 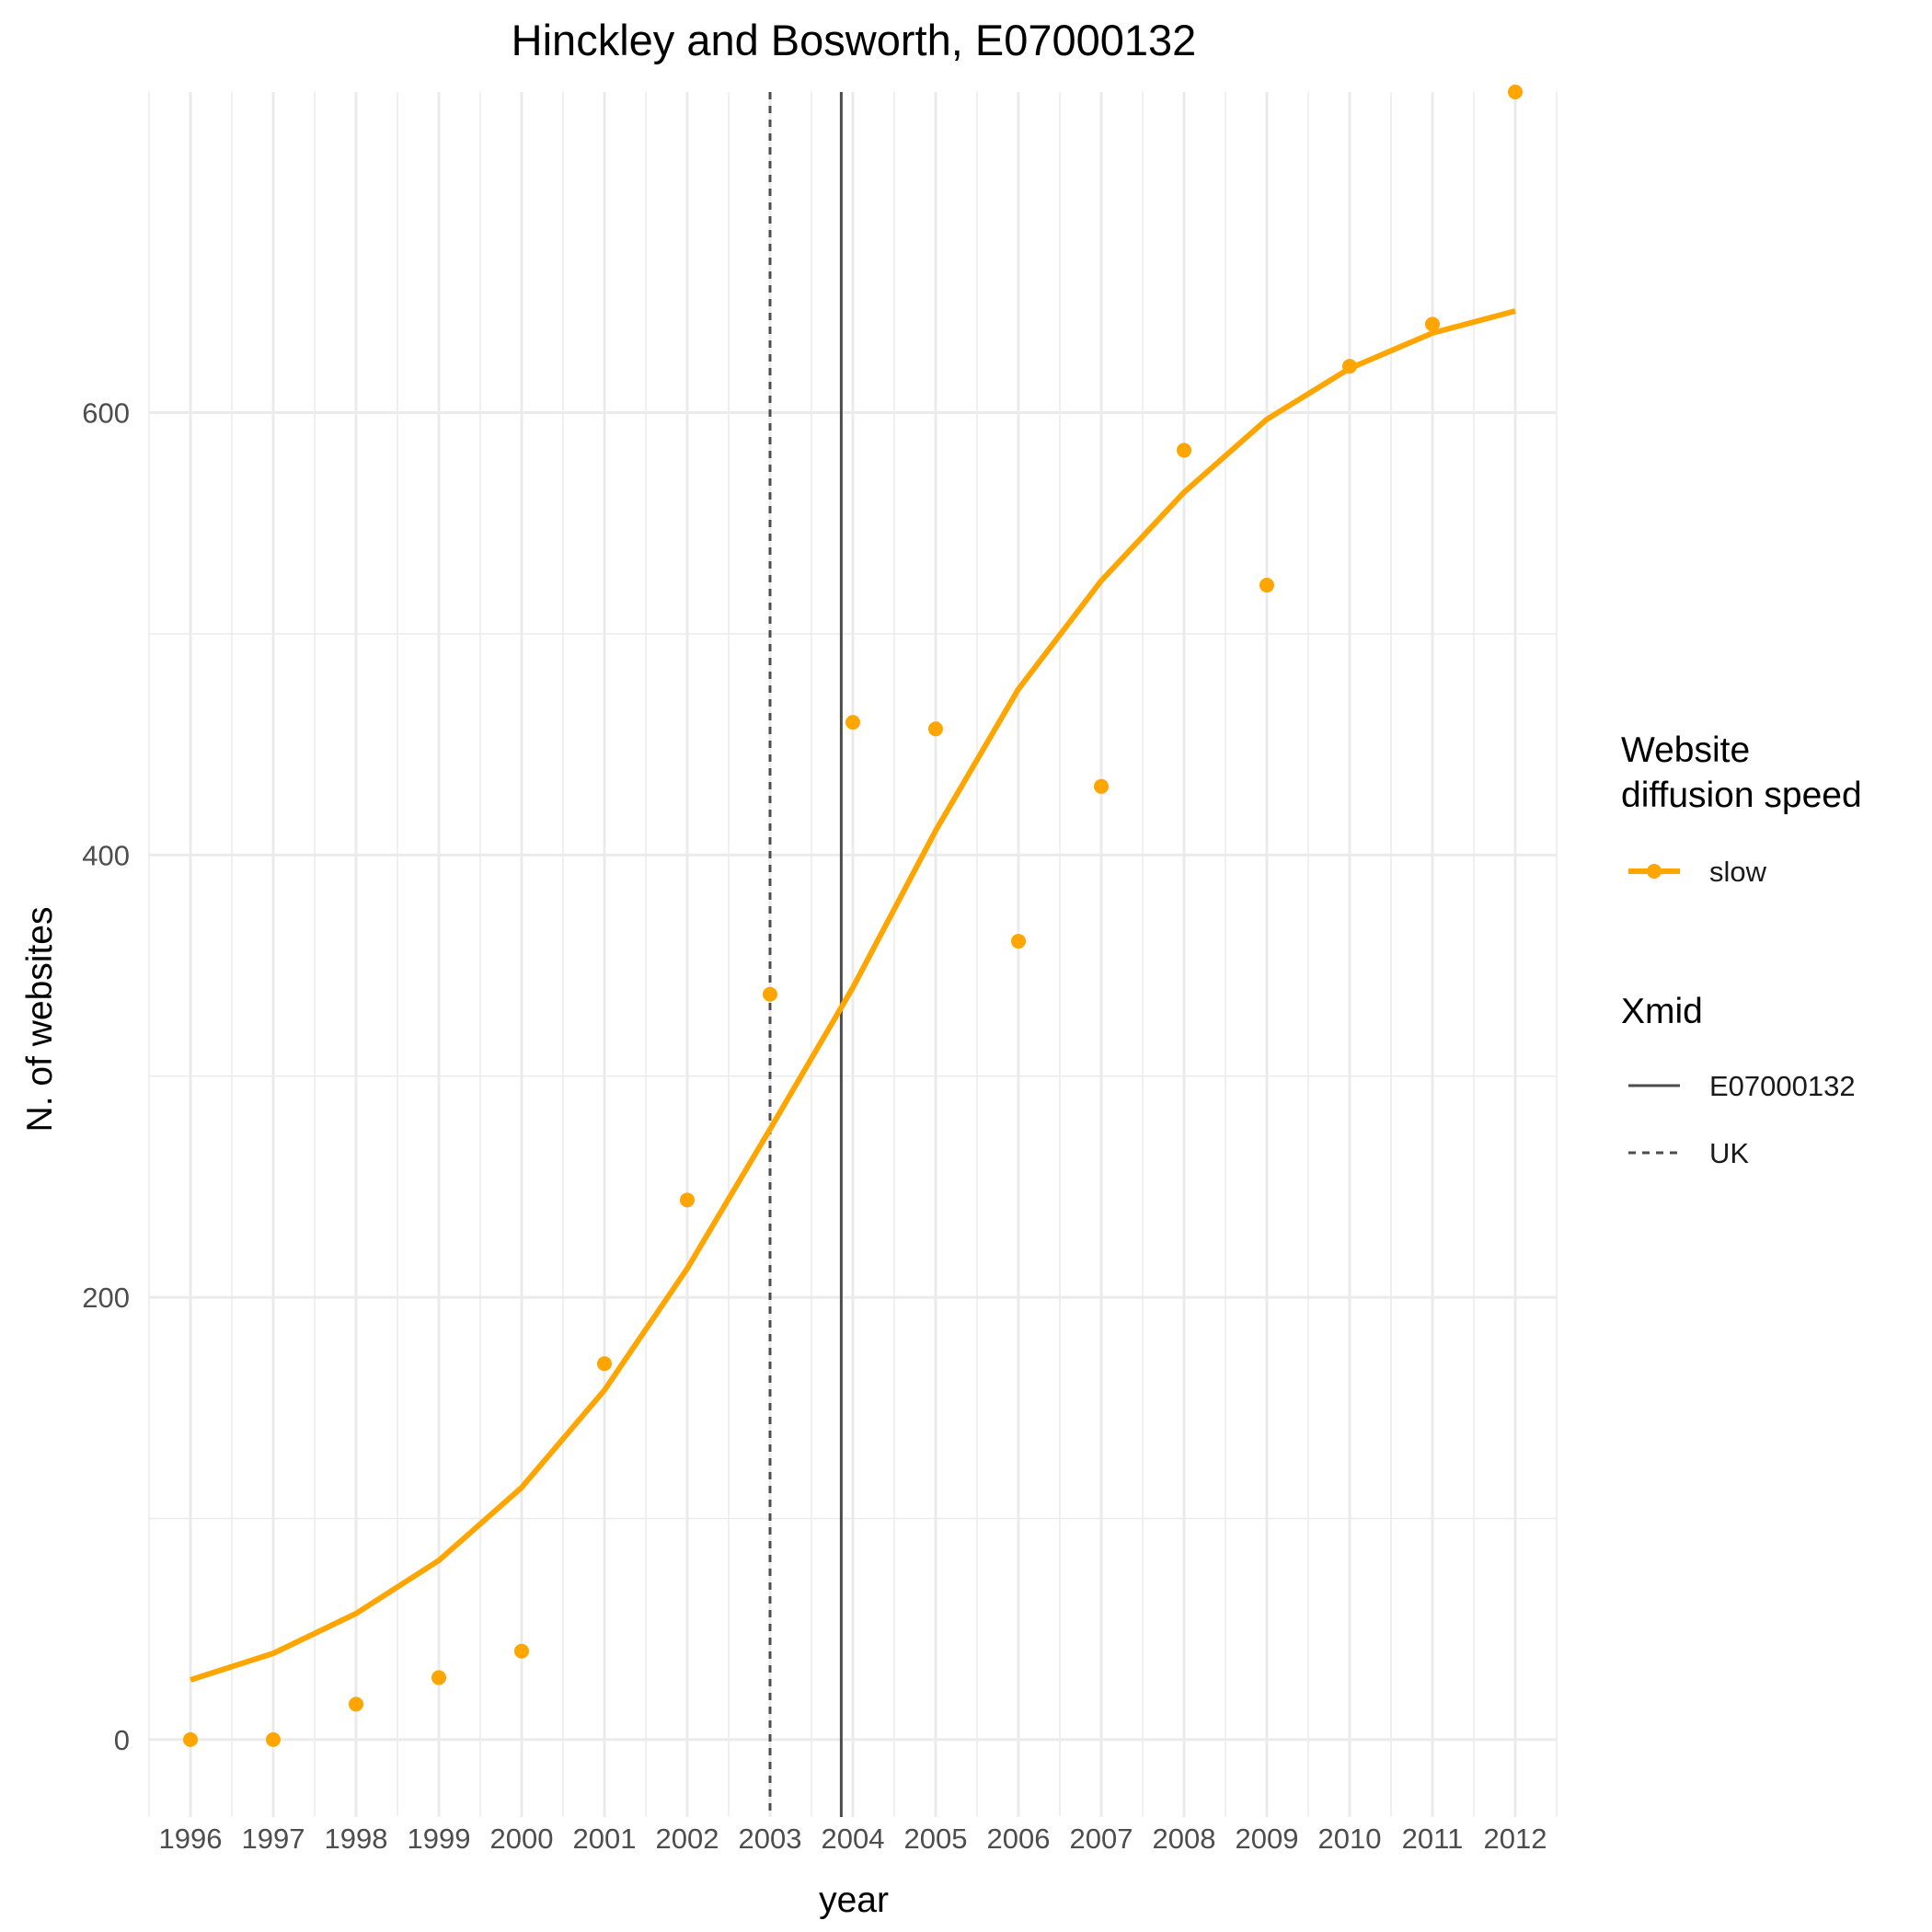 What do you see at coordinates (1184, 1839) in the screenshot?
I see `x-tick-label: 2008` at bounding box center [1184, 1839].